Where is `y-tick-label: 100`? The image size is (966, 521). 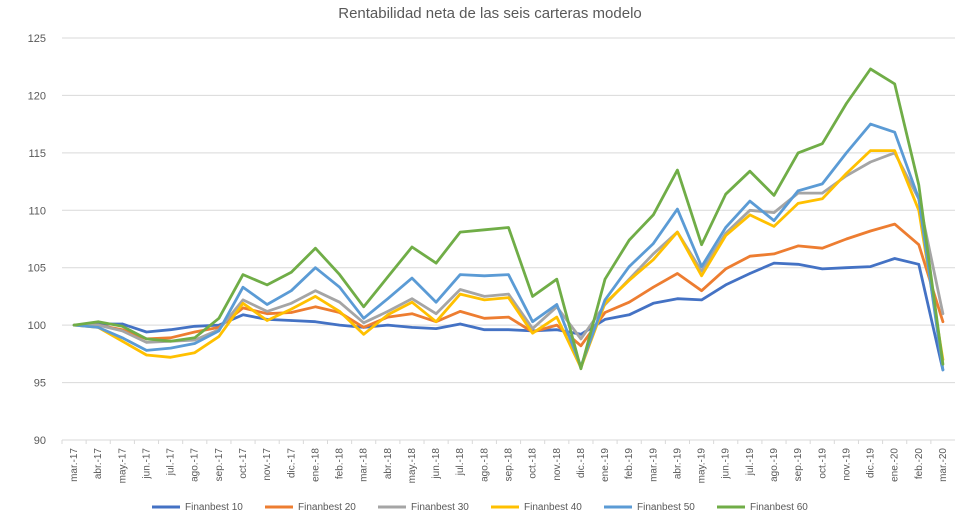
y-tick-label: 100 is located at coordinates (37, 326).